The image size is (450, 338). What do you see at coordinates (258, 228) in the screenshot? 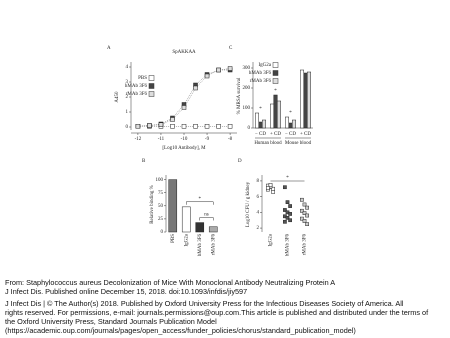
I see `y-tick-label: 2` at bounding box center [258, 228].